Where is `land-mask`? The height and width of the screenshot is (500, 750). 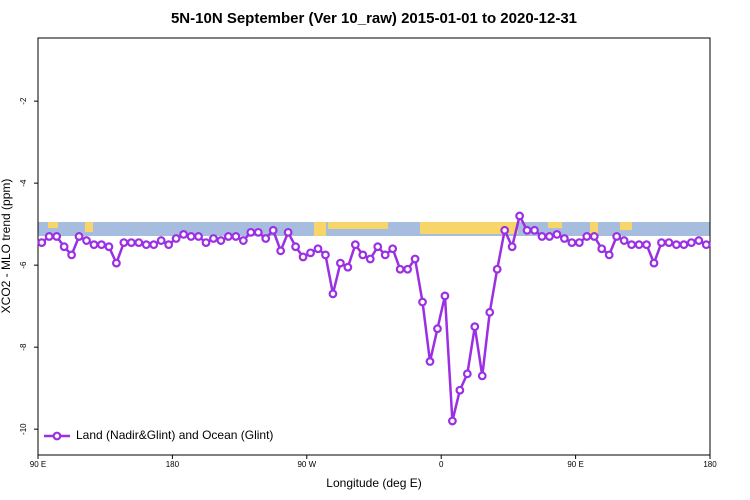 land-mask is located at coordinates (374, 229).